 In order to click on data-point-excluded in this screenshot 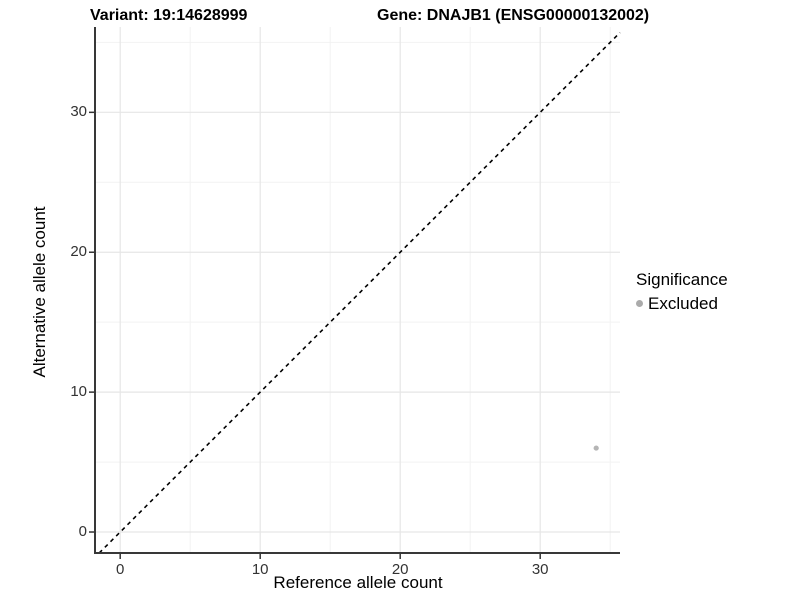, I will do `click(596, 448)`.